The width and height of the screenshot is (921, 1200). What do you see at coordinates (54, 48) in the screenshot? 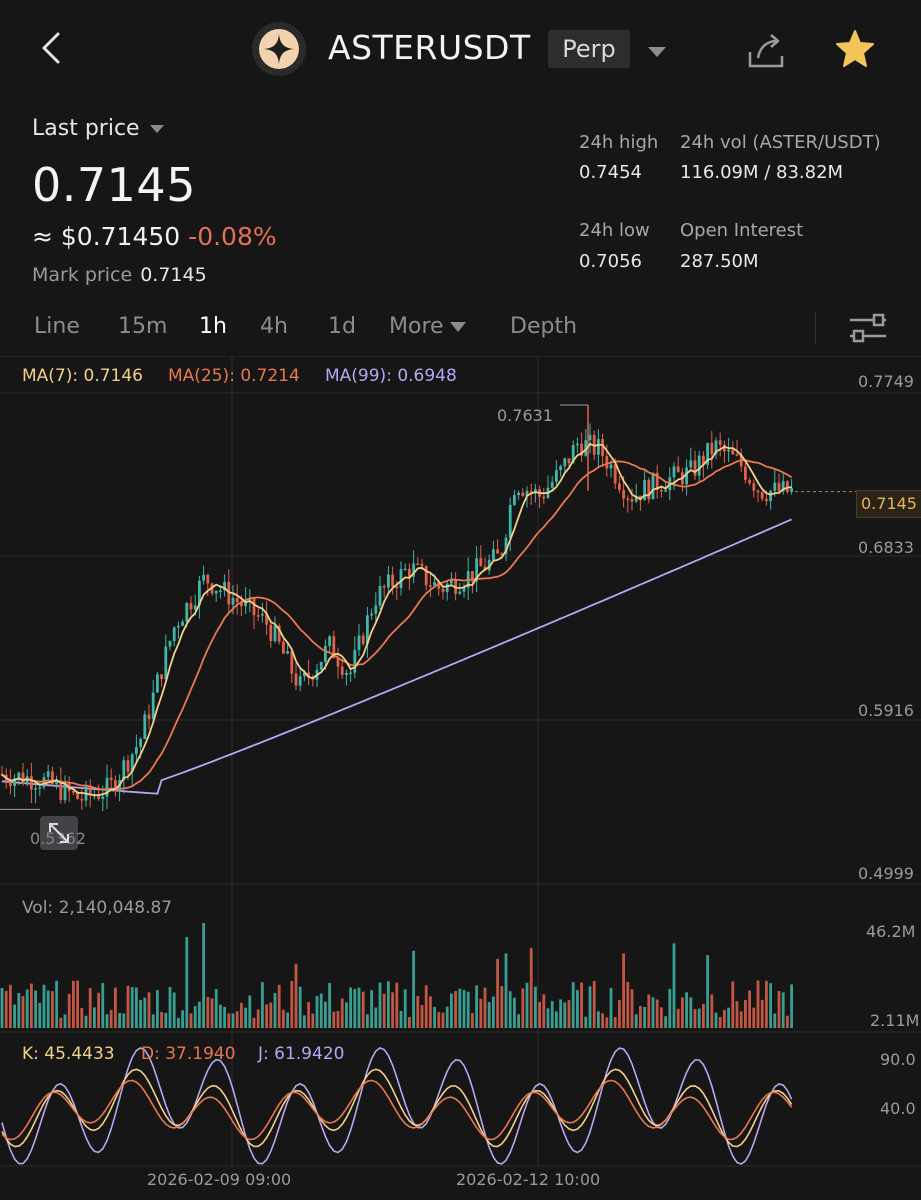
I see `back-arrow-icon` at bounding box center [54, 48].